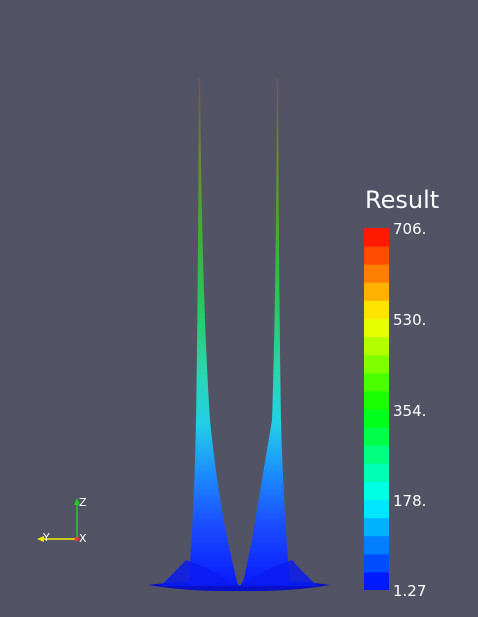 This screenshot has width=478, height=617. What do you see at coordinates (83, 502) in the screenshot?
I see `z-axis-label: Z` at bounding box center [83, 502].